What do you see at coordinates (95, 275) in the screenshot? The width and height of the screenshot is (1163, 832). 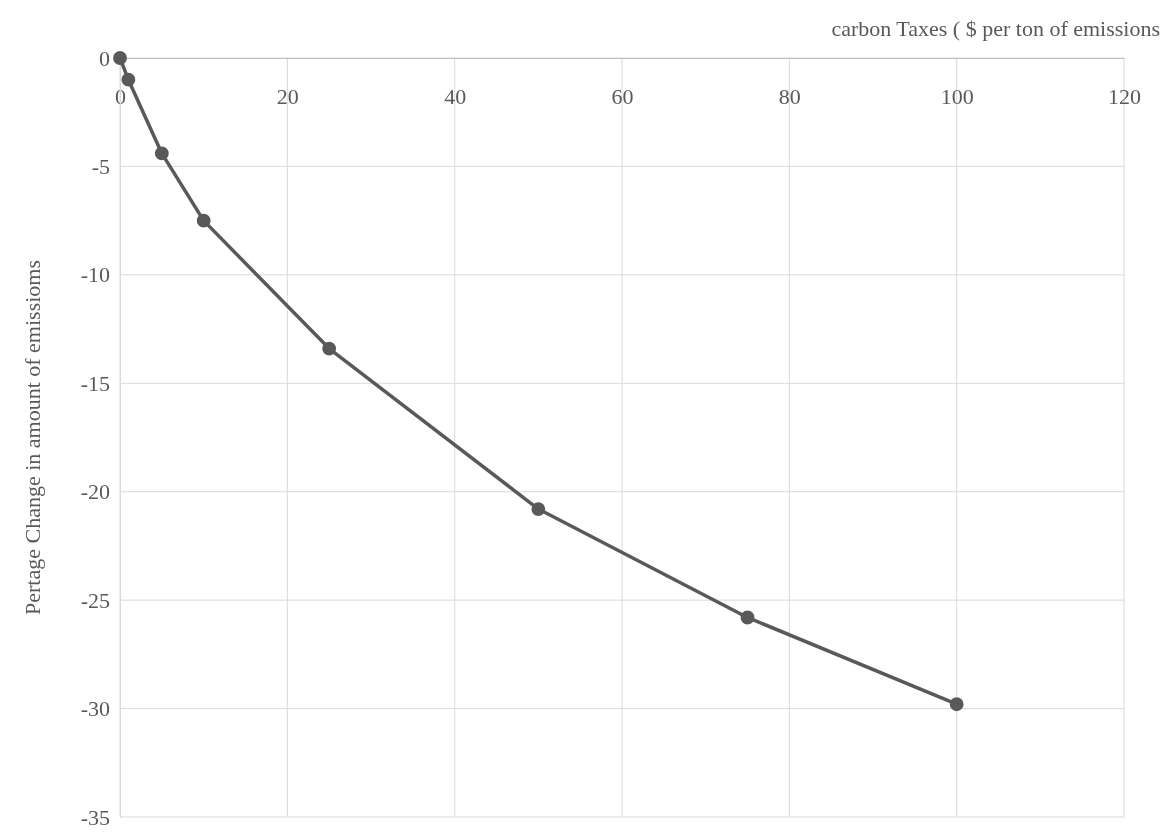 I see `y-tick-label: -10` at bounding box center [95, 275].